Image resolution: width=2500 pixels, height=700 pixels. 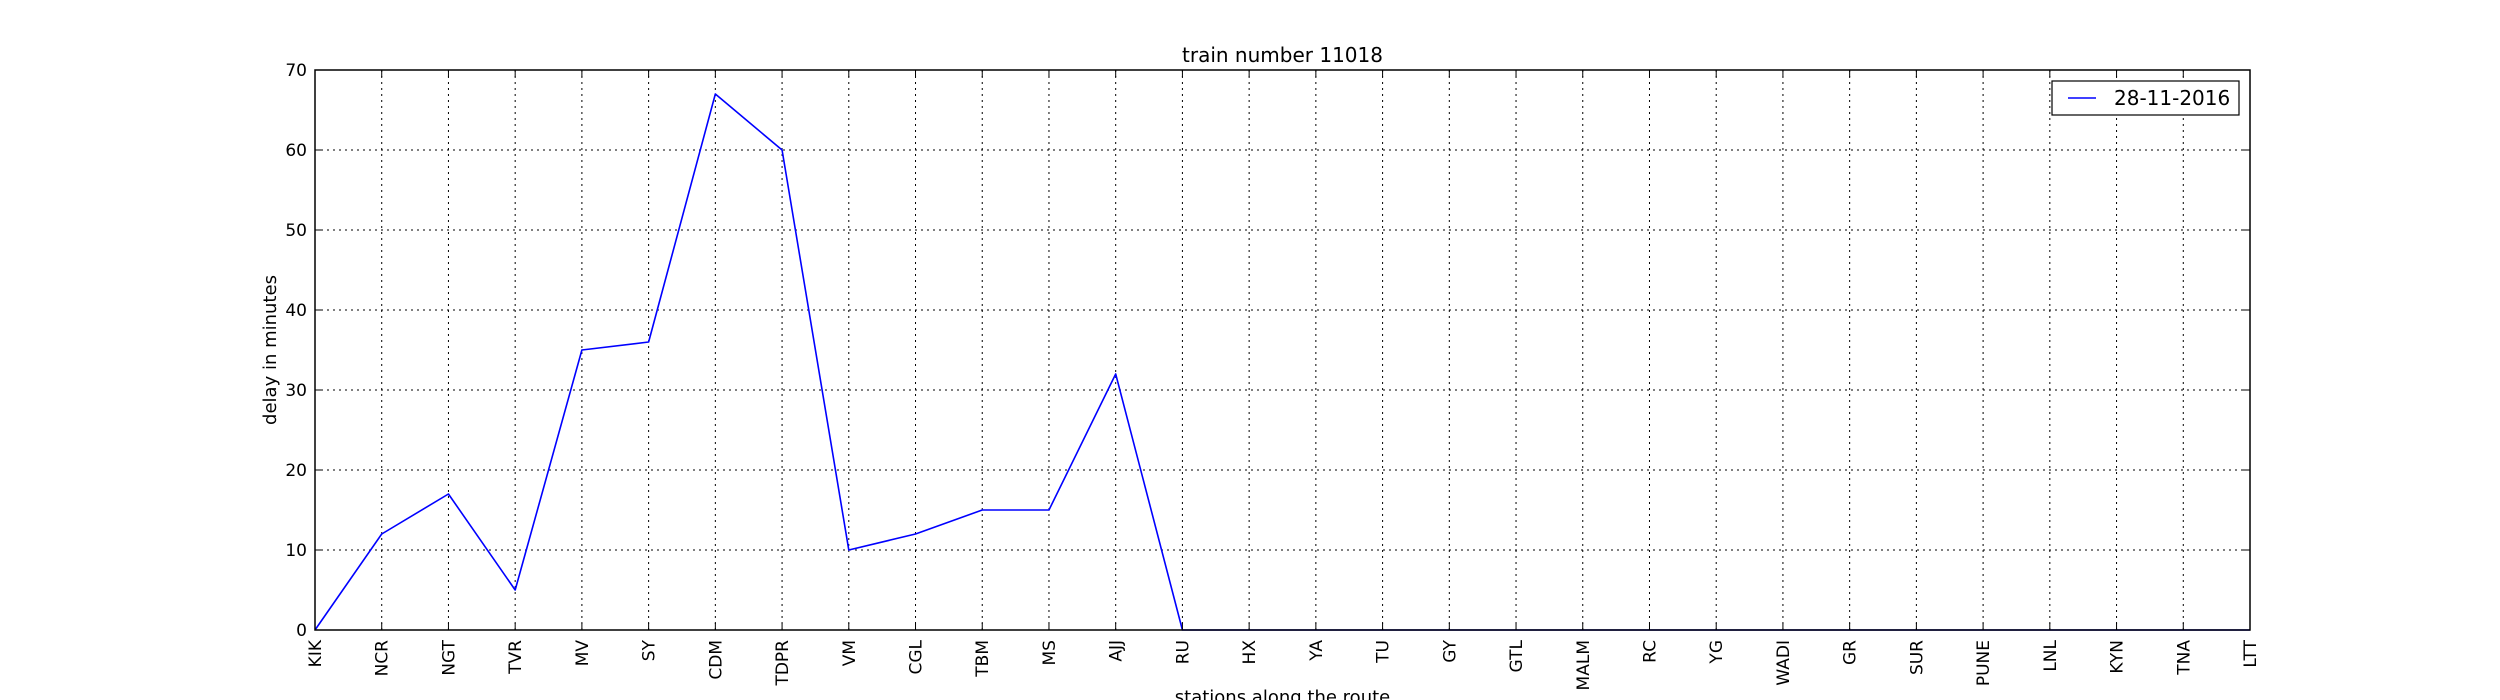 I want to click on x-tick-label: TNA, so click(x=2184, y=658).